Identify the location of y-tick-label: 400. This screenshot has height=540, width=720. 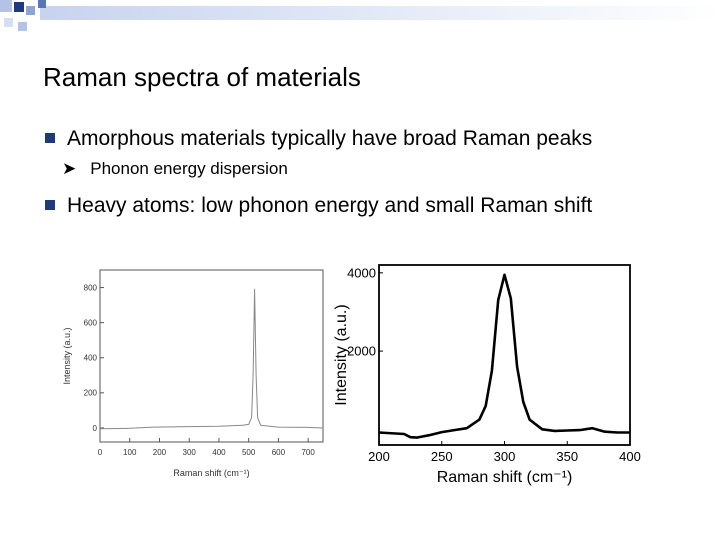
(91, 358).